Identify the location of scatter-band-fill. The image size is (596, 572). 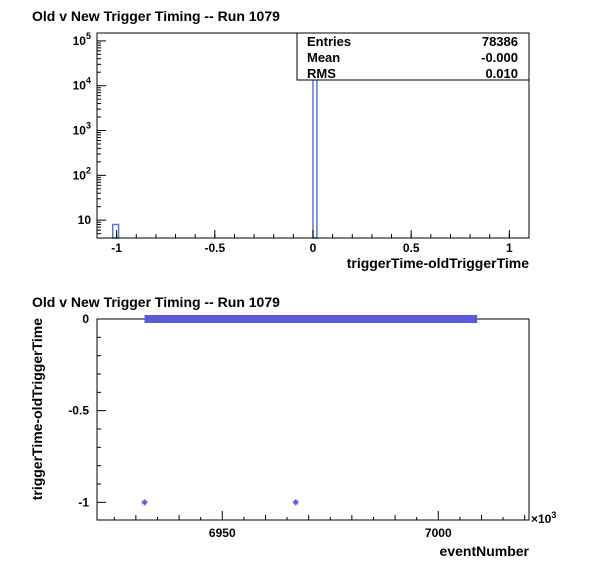
(311, 319).